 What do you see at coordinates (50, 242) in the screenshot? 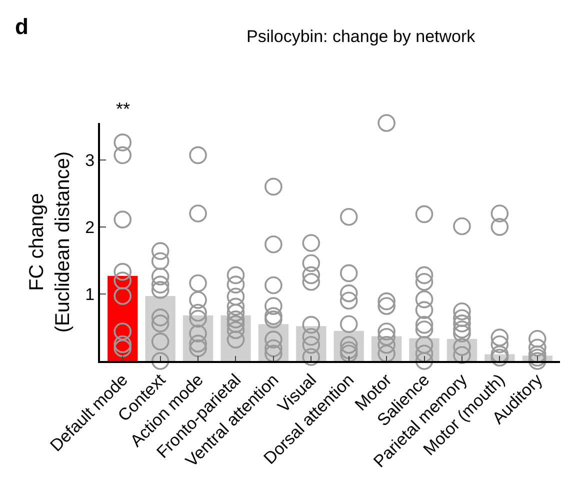
I see `y-axis-title: FC change (Euclidean distance)` at bounding box center [50, 242].